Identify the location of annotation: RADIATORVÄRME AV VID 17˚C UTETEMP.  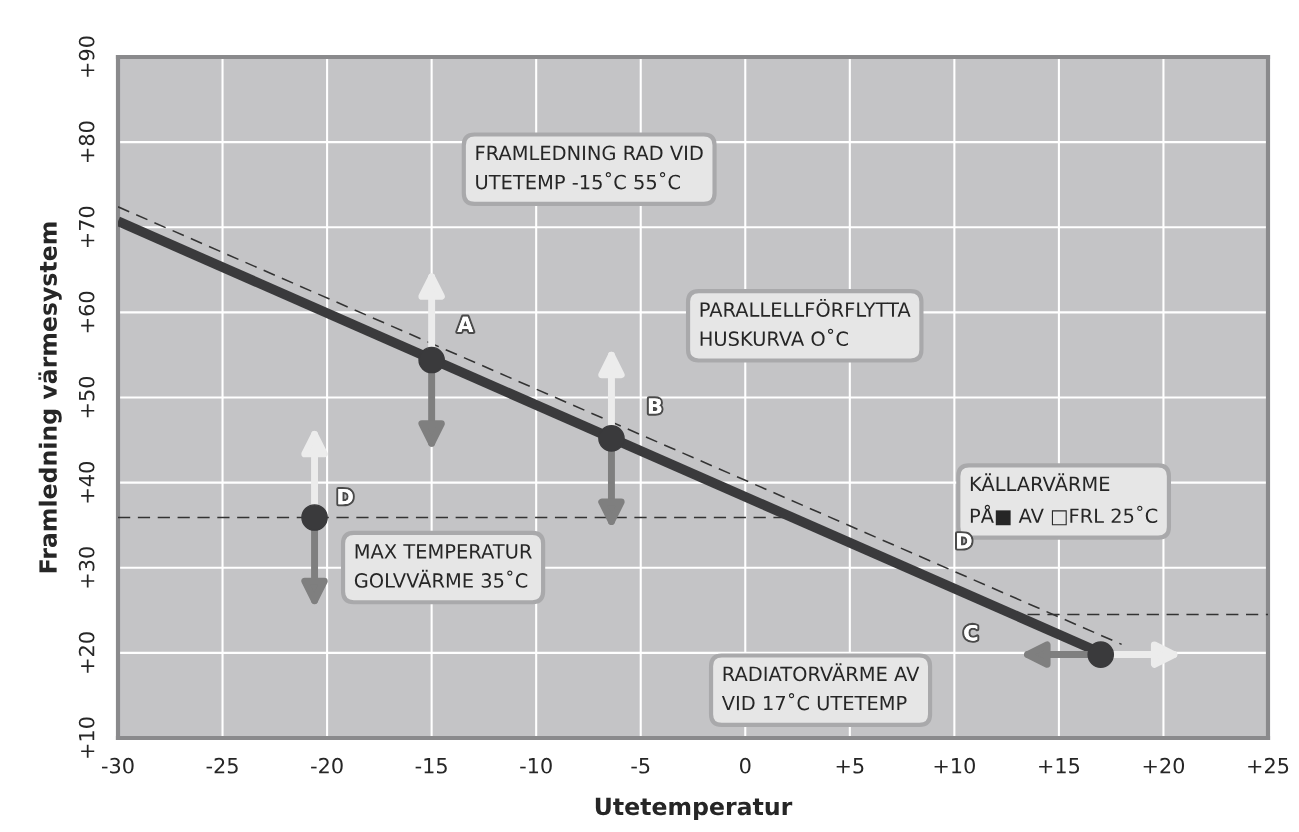
(820, 687).